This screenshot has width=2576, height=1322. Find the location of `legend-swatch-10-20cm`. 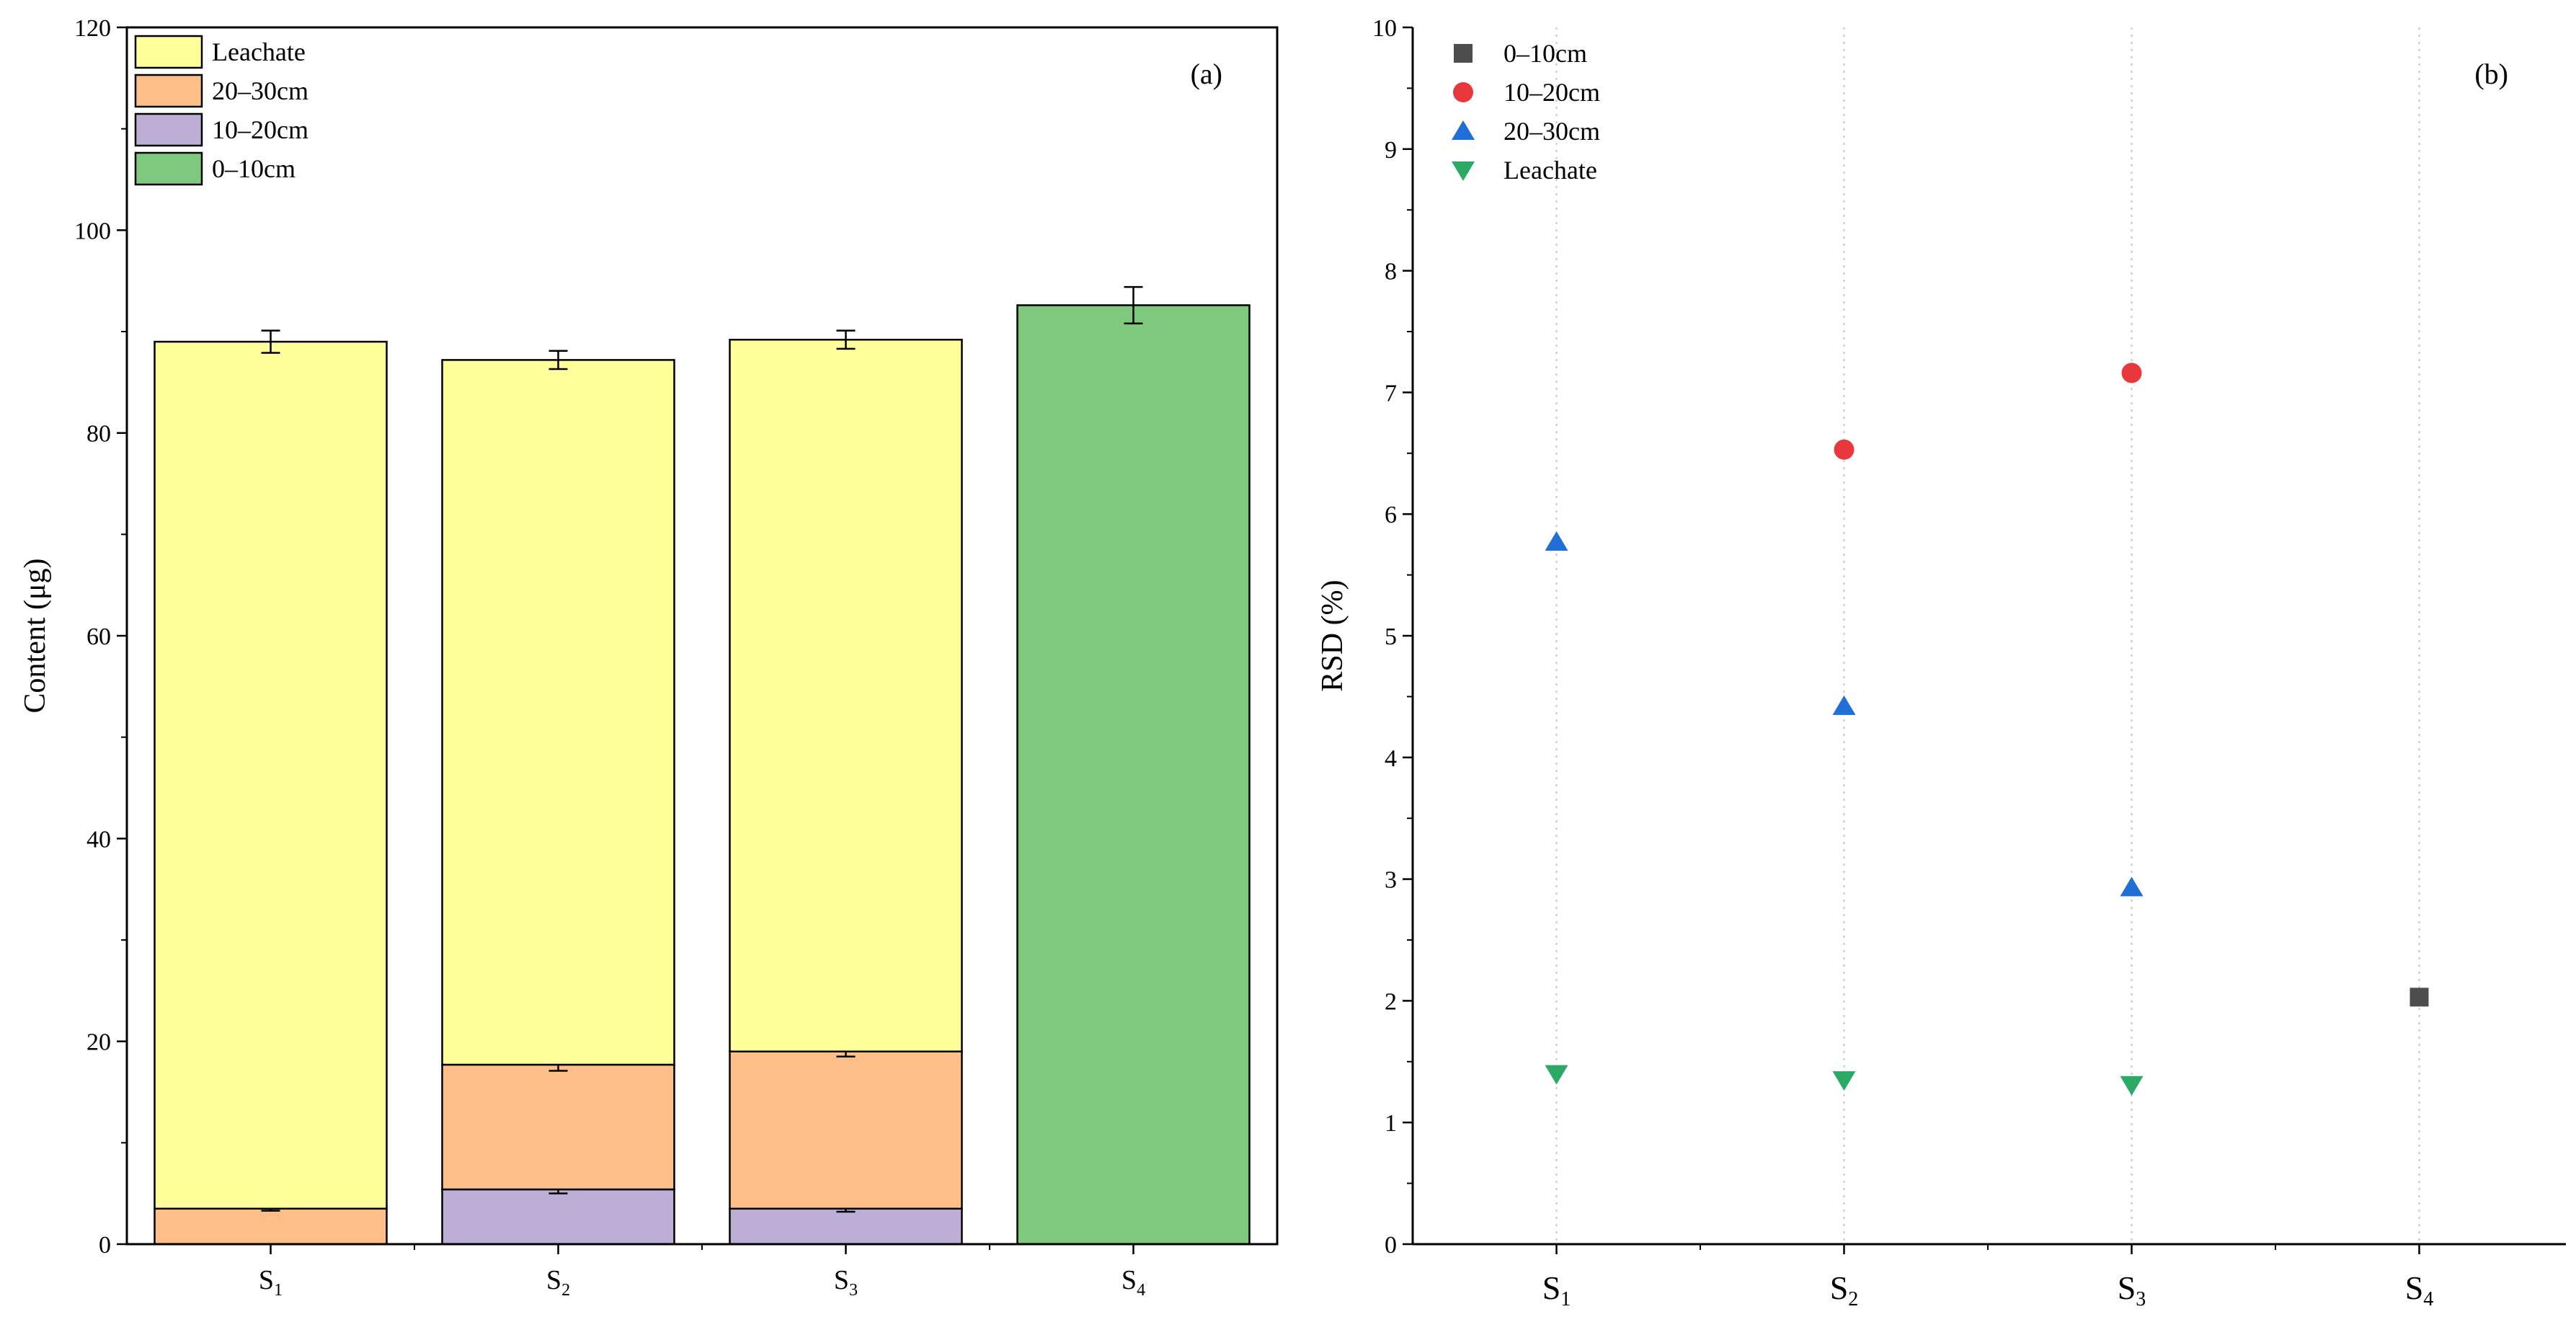

legend-swatch-10-20cm is located at coordinates (168, 129).